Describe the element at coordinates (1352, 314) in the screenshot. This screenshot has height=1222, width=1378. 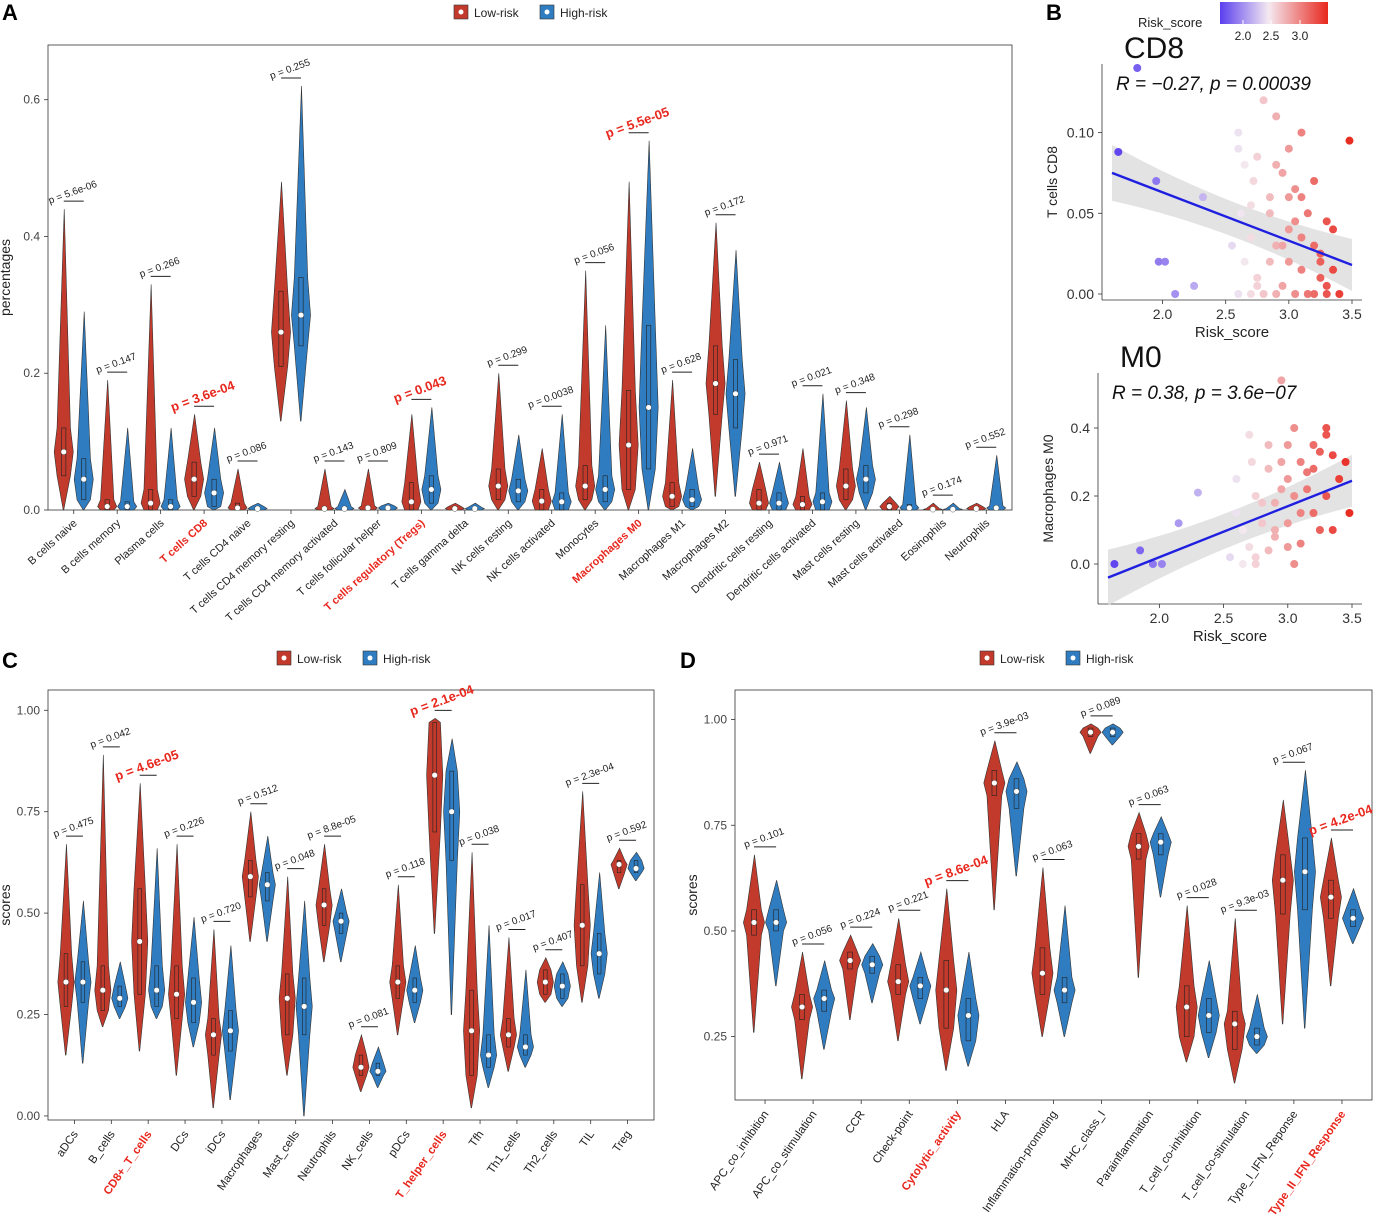
I see `panel-b-cd8-xtick-label-3: 3.5` at that location.